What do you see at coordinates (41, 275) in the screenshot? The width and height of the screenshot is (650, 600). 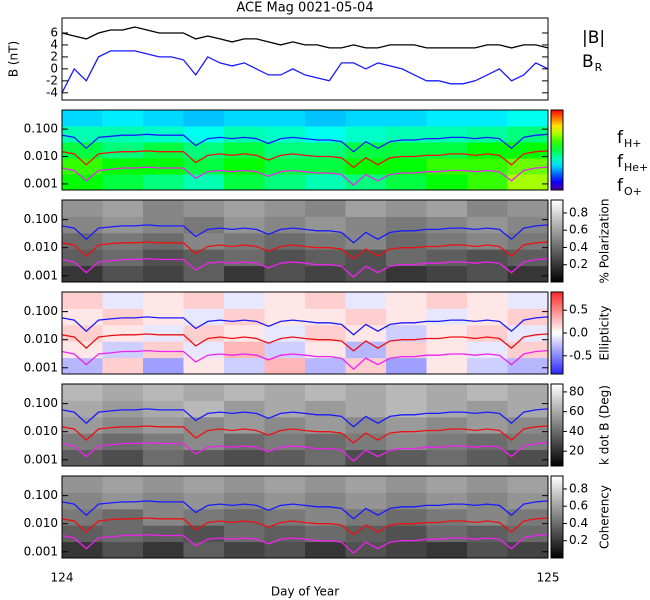 I see `y-tick-label: 0.001` at bounding box center [41, 275].